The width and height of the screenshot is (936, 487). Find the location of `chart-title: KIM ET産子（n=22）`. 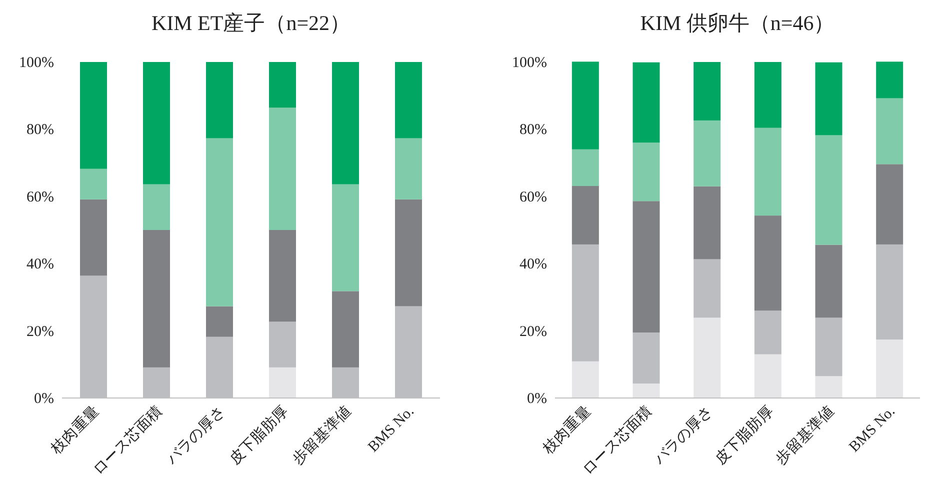

chart-title: KIM ET産子（n=22） is located at coordinates (251, 23).